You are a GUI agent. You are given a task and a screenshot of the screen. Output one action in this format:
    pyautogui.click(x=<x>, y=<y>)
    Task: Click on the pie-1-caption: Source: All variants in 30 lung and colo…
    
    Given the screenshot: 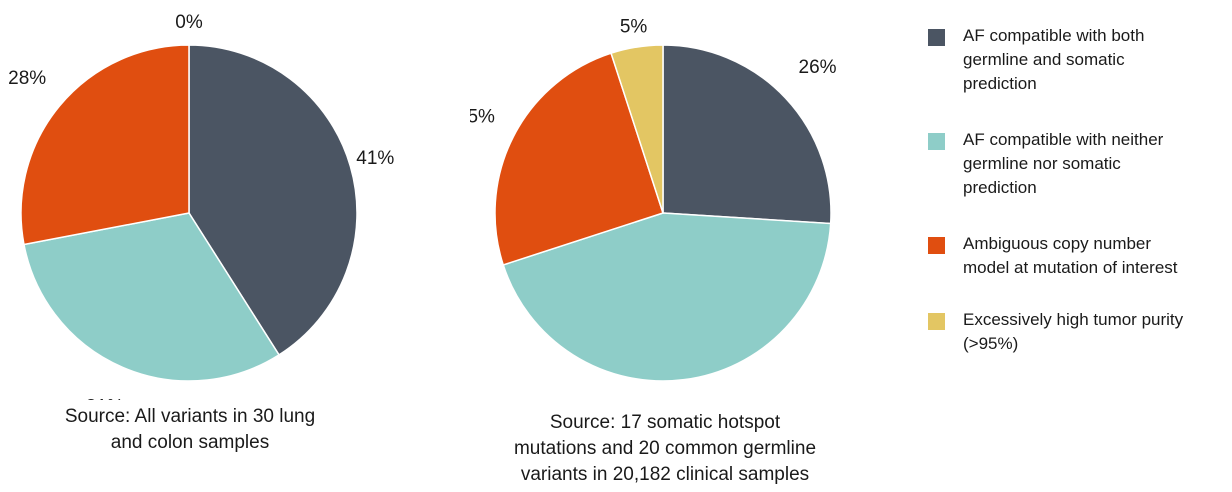 What is the action you would take?
    pyautogui.click(x=190, y=430)
    